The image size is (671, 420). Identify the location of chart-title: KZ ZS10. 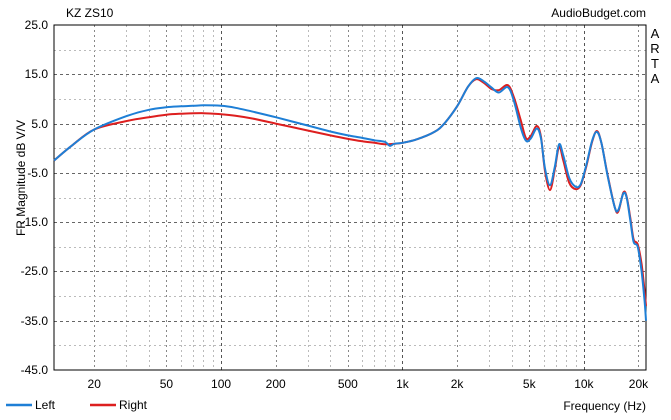
(90, 13).